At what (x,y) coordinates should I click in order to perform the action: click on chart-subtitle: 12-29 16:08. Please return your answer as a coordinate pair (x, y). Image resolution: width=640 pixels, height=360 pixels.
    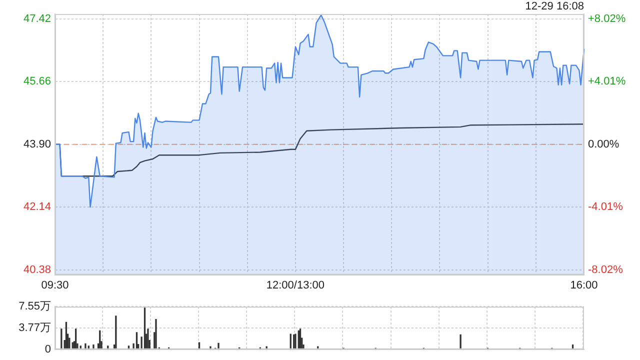
    Looking at the image, I should click on (554, 6).